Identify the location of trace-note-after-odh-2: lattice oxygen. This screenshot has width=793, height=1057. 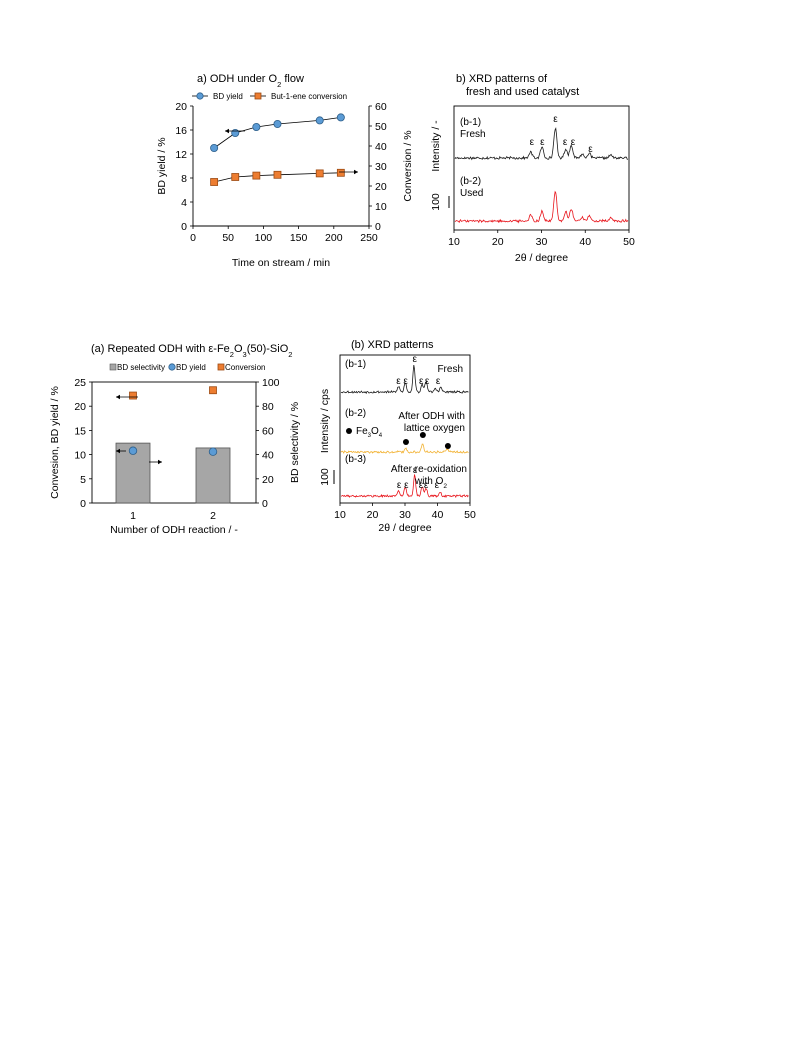
(434, 428).